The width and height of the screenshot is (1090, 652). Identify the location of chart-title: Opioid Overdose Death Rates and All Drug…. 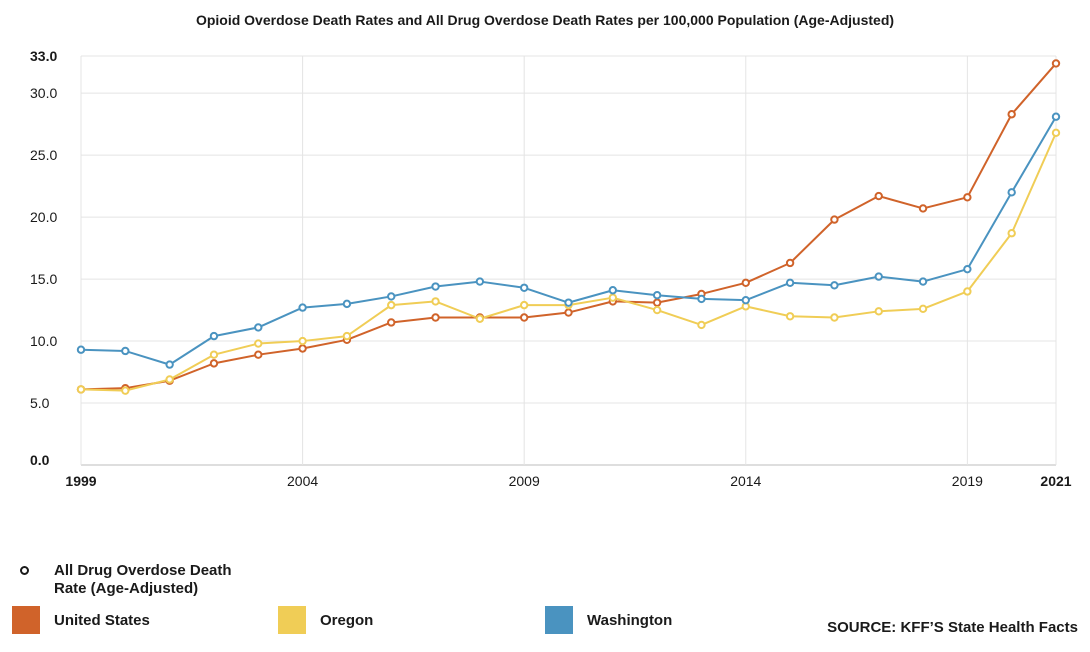
(545, 20).